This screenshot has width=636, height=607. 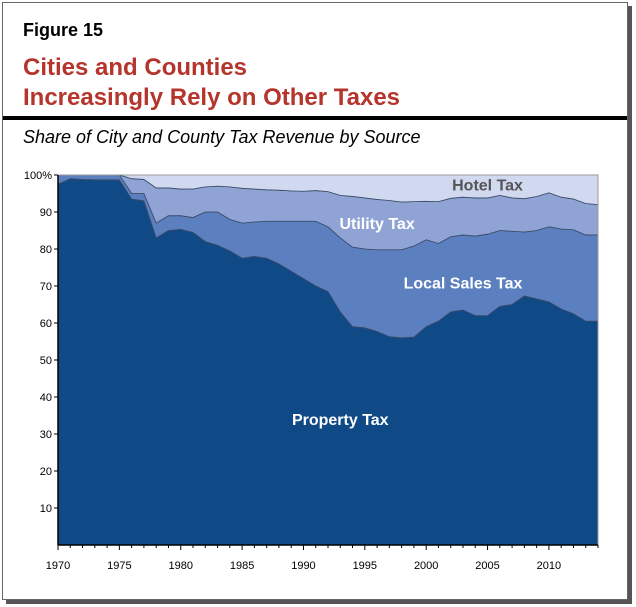 I want to click on x-tick-label: 1995, so click(x=365, y=566).